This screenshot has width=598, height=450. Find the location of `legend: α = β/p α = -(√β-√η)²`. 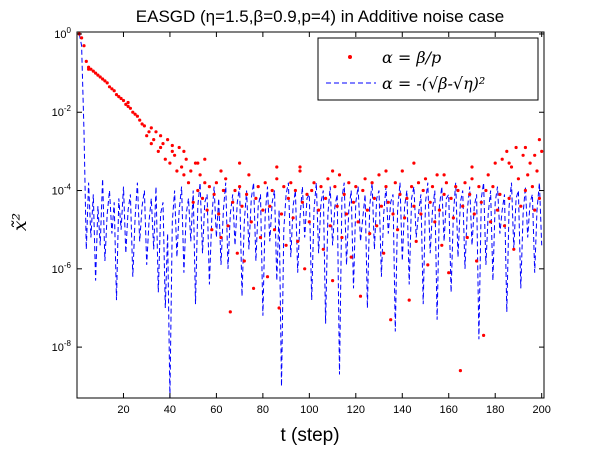

legend: α = β/p α = -(√β-√η)² is located at coordinates (428, 69).